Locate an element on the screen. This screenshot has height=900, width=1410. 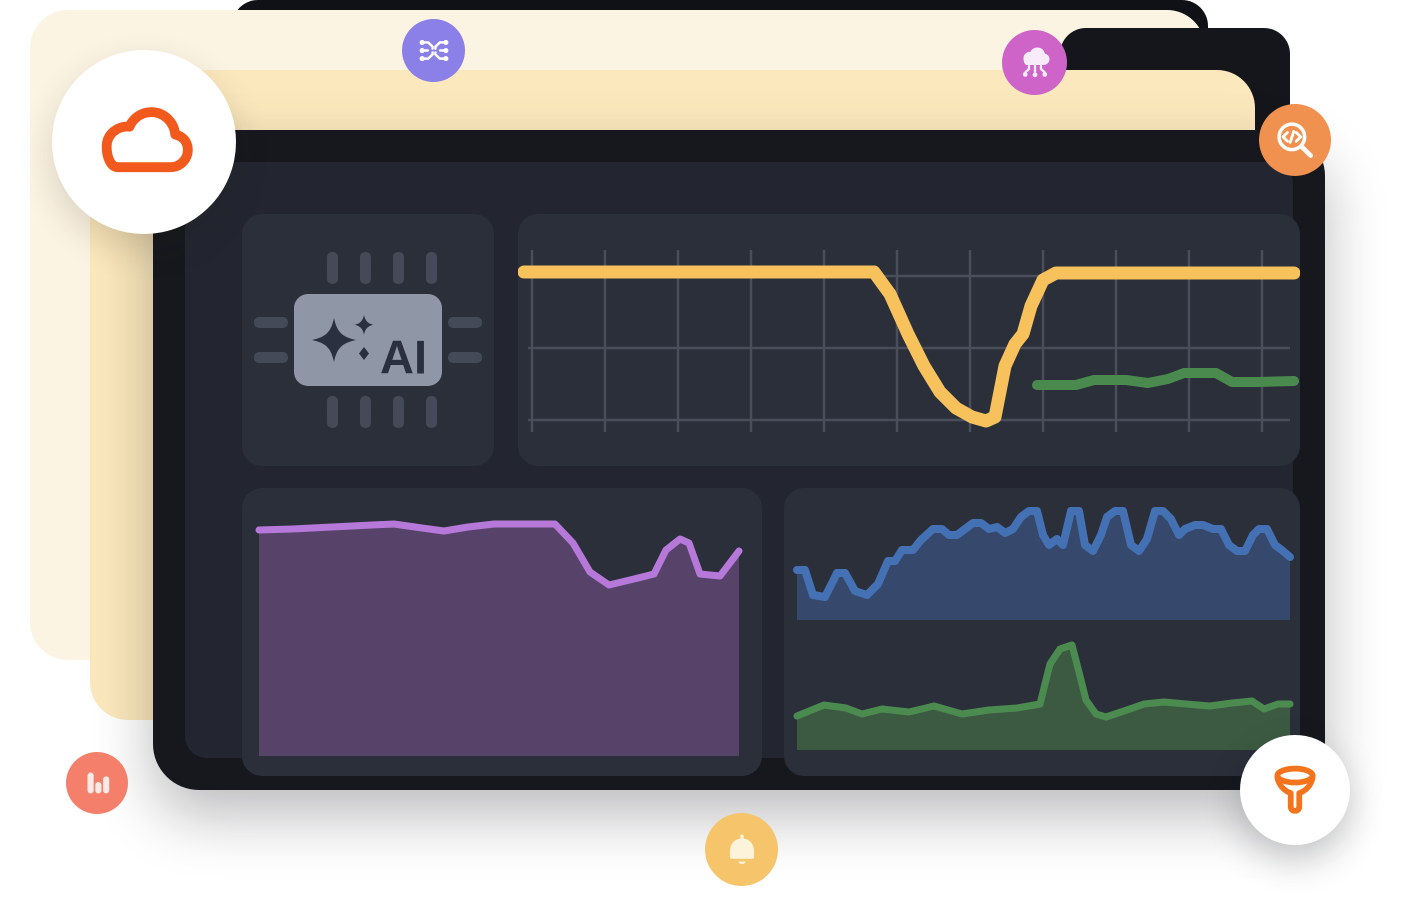
purple-chart-card is located at coordinates (502, 632).